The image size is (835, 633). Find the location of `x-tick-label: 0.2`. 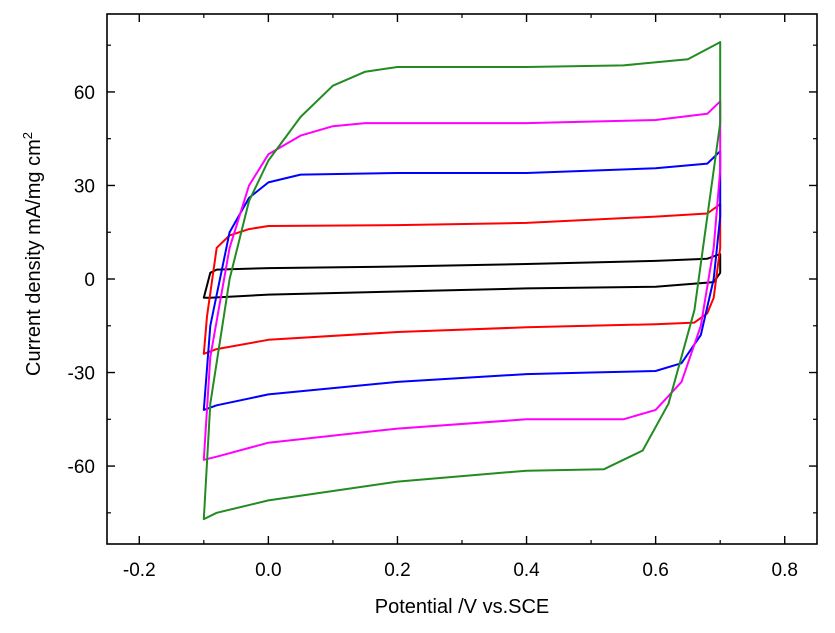

x-tick-label: 0.2 is located at coordinates (397, 570).